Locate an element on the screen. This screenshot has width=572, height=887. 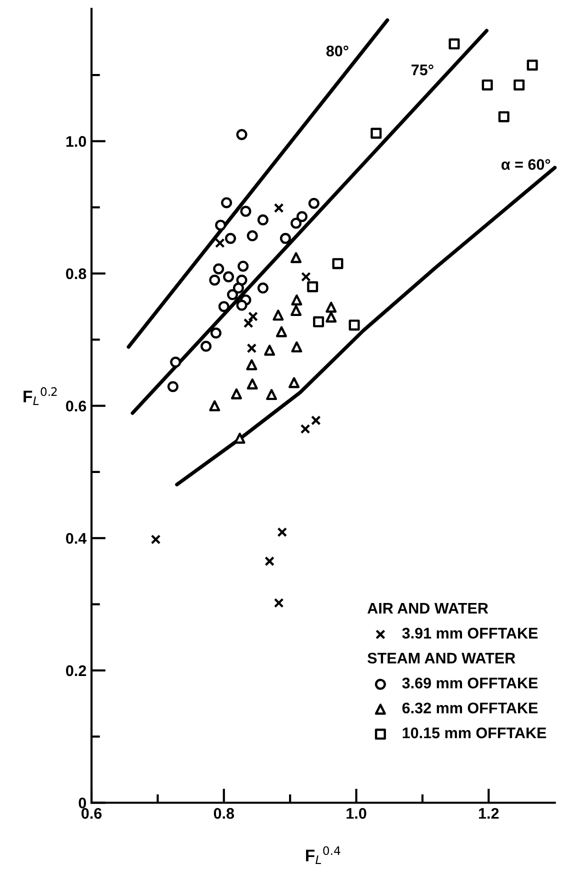
series-label: 80° is located at coordinates (337, 51).